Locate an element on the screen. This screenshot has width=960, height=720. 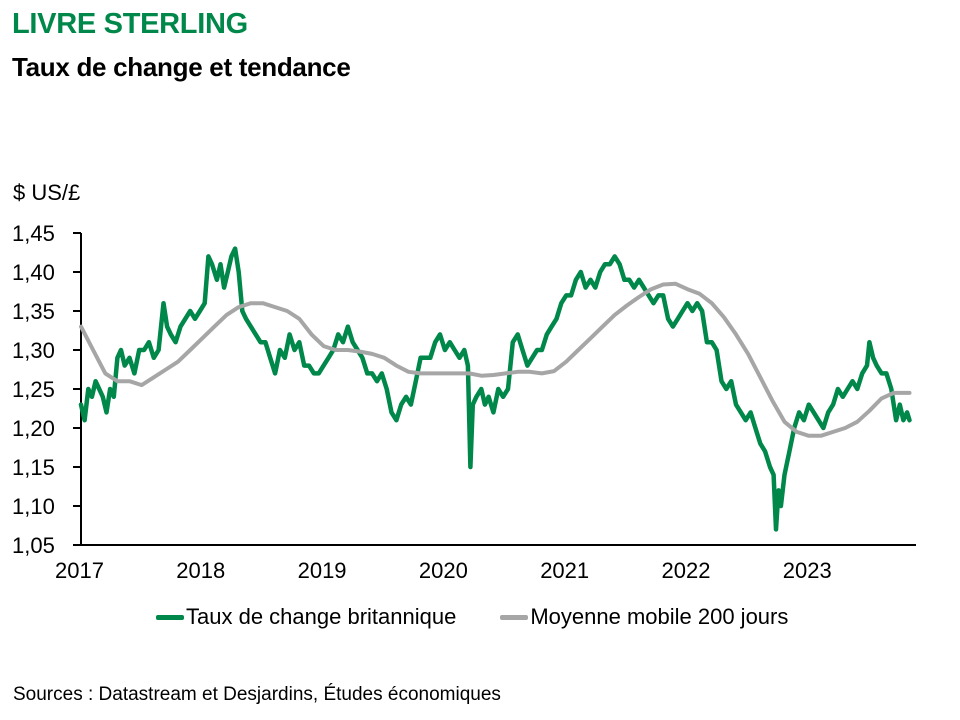
legend-item-rate: Taux de change britannique is located at coordinates (306, 617).